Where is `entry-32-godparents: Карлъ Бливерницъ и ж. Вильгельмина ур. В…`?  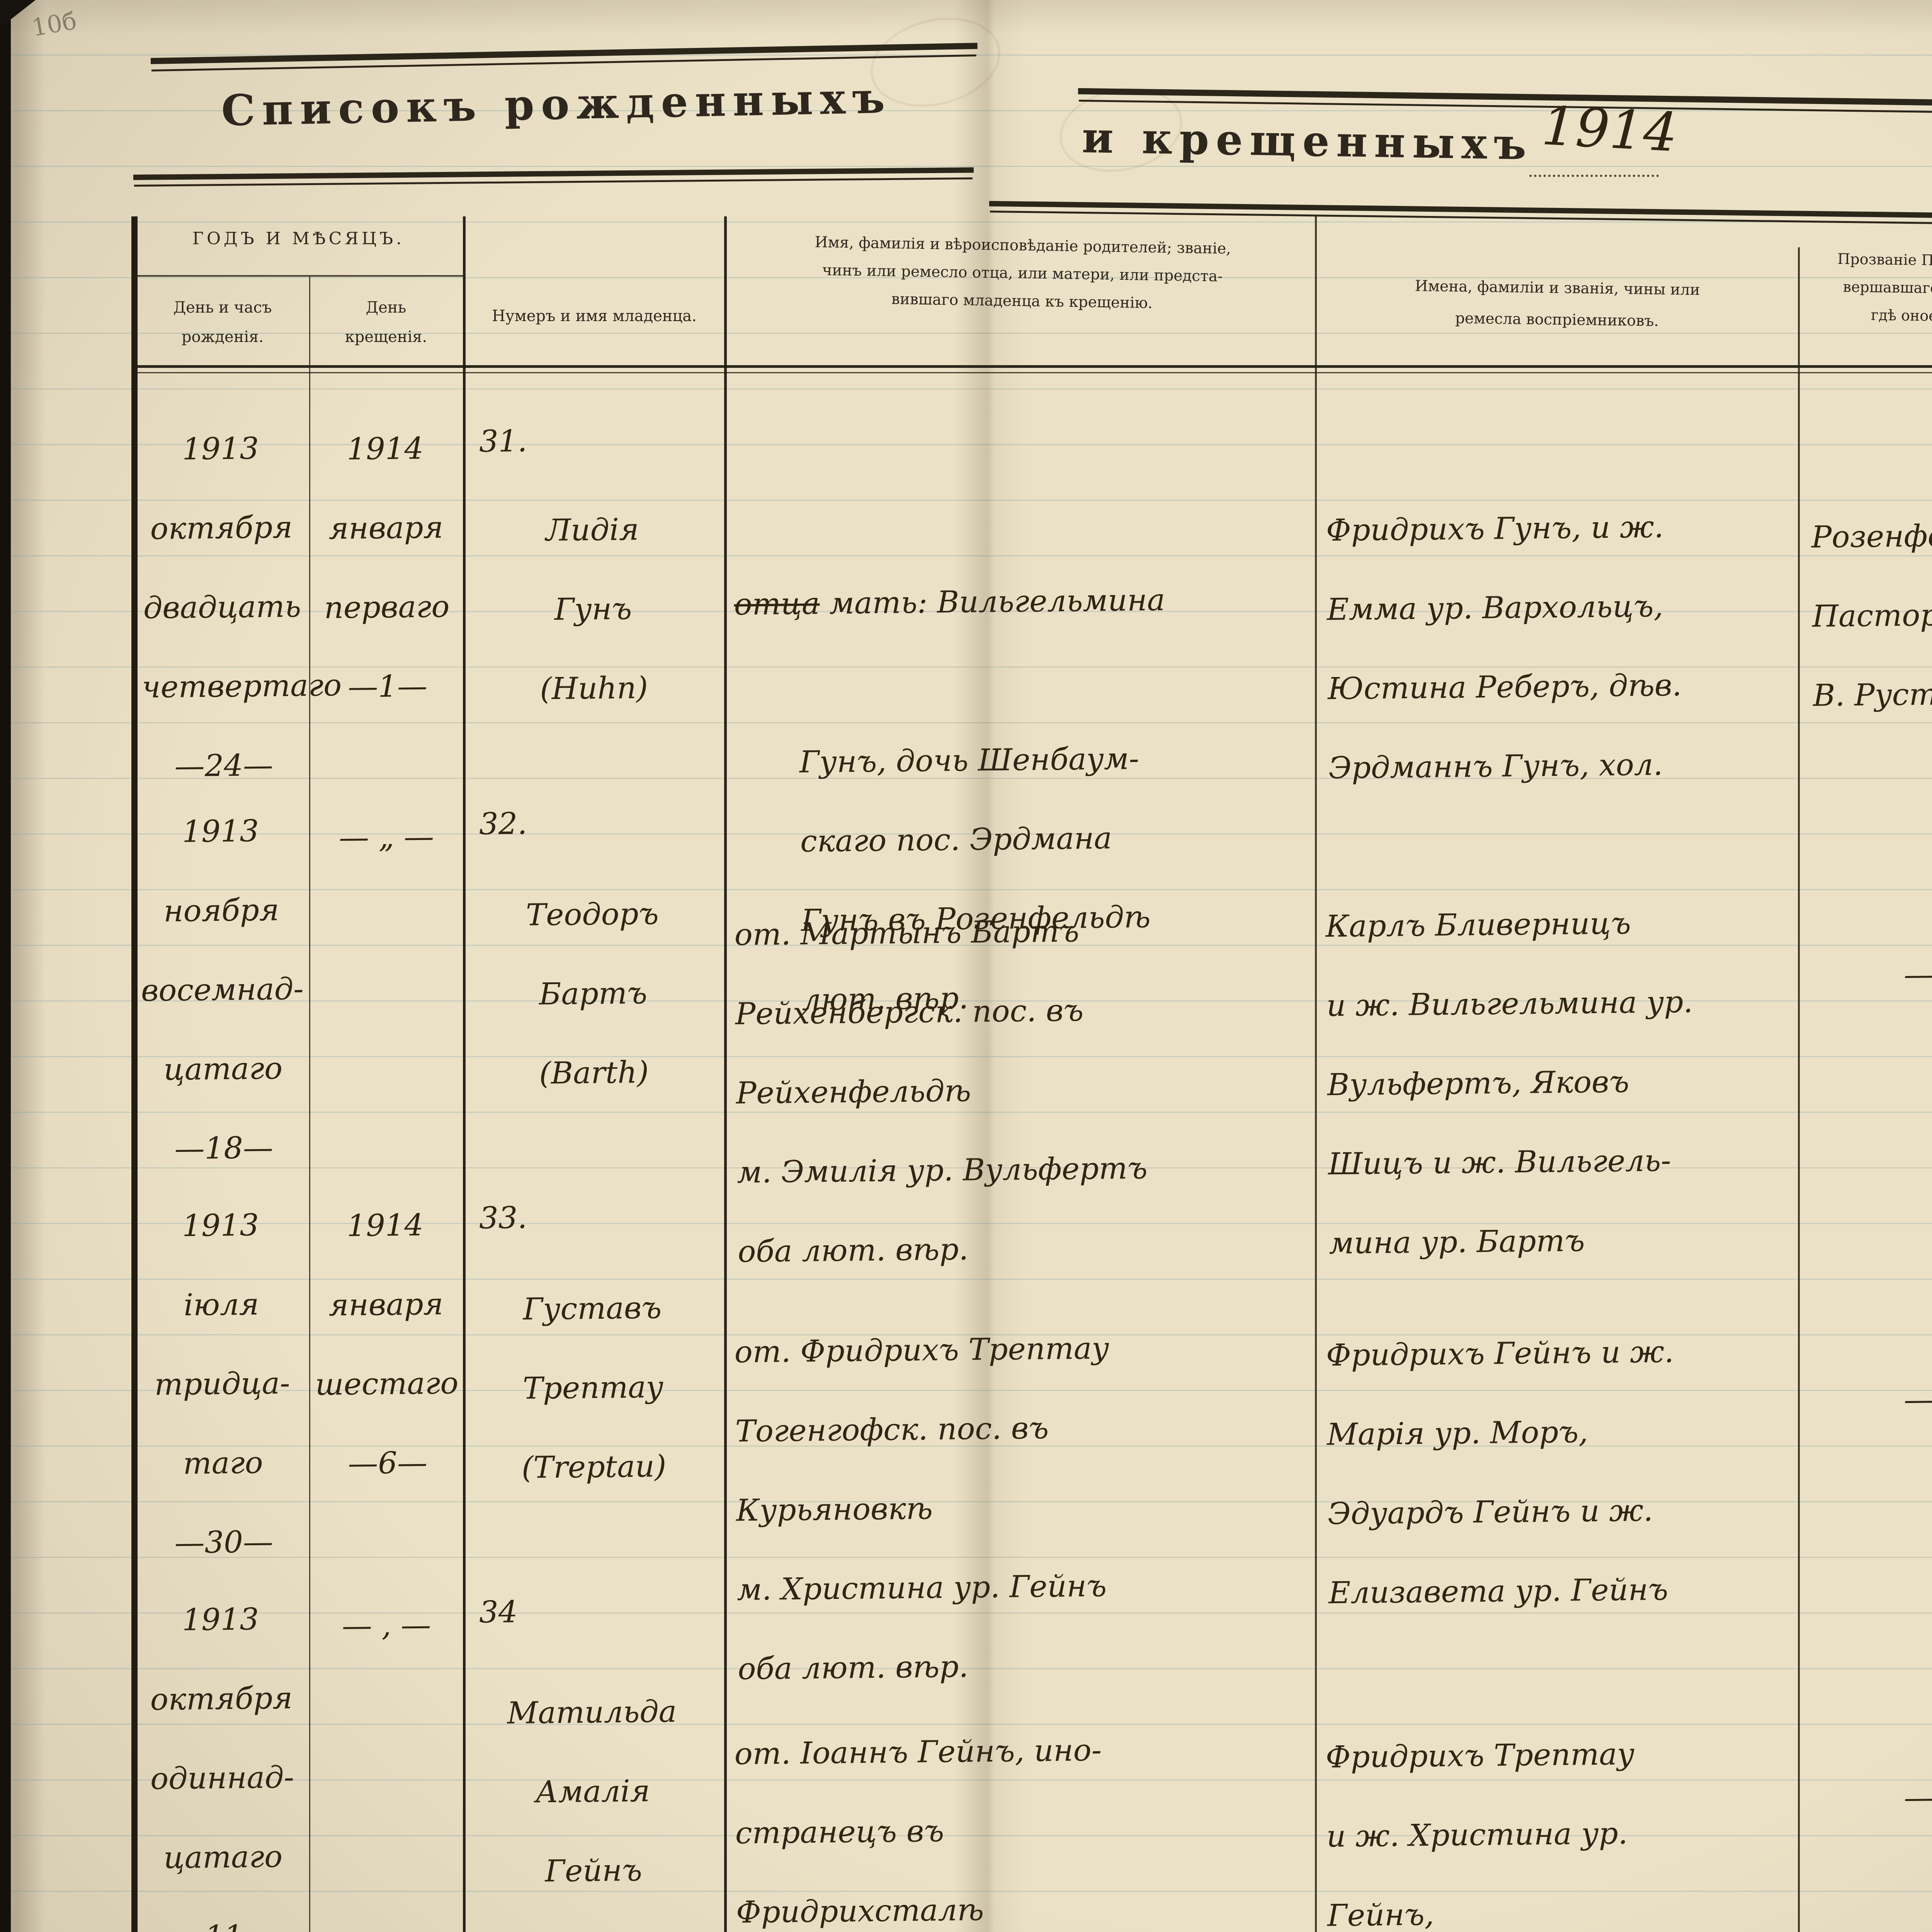
entry-32-godparents: Карлъ Бливерницъ и ж. Вильгельмина ур. В… is located at coordinates (1509, 1084).